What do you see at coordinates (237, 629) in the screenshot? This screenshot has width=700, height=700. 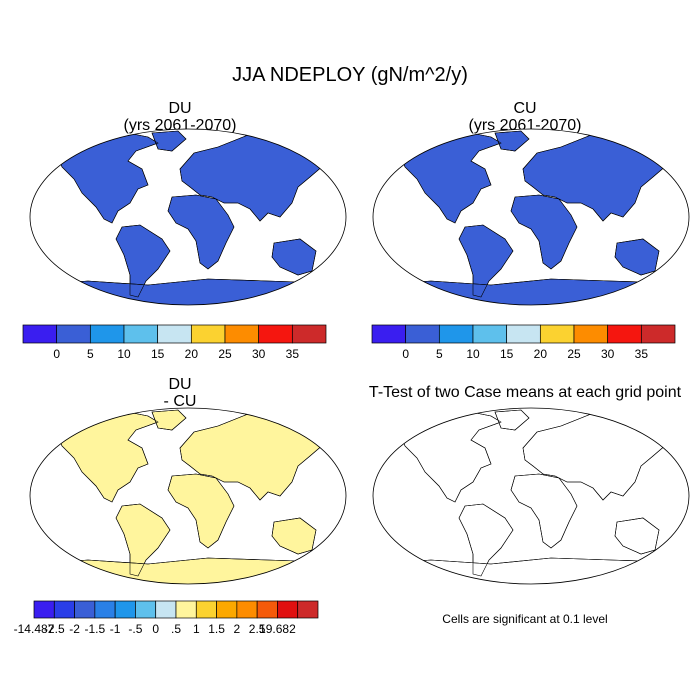 I see `colorbar-tick-label: 2` at bounding box center [237, 629].